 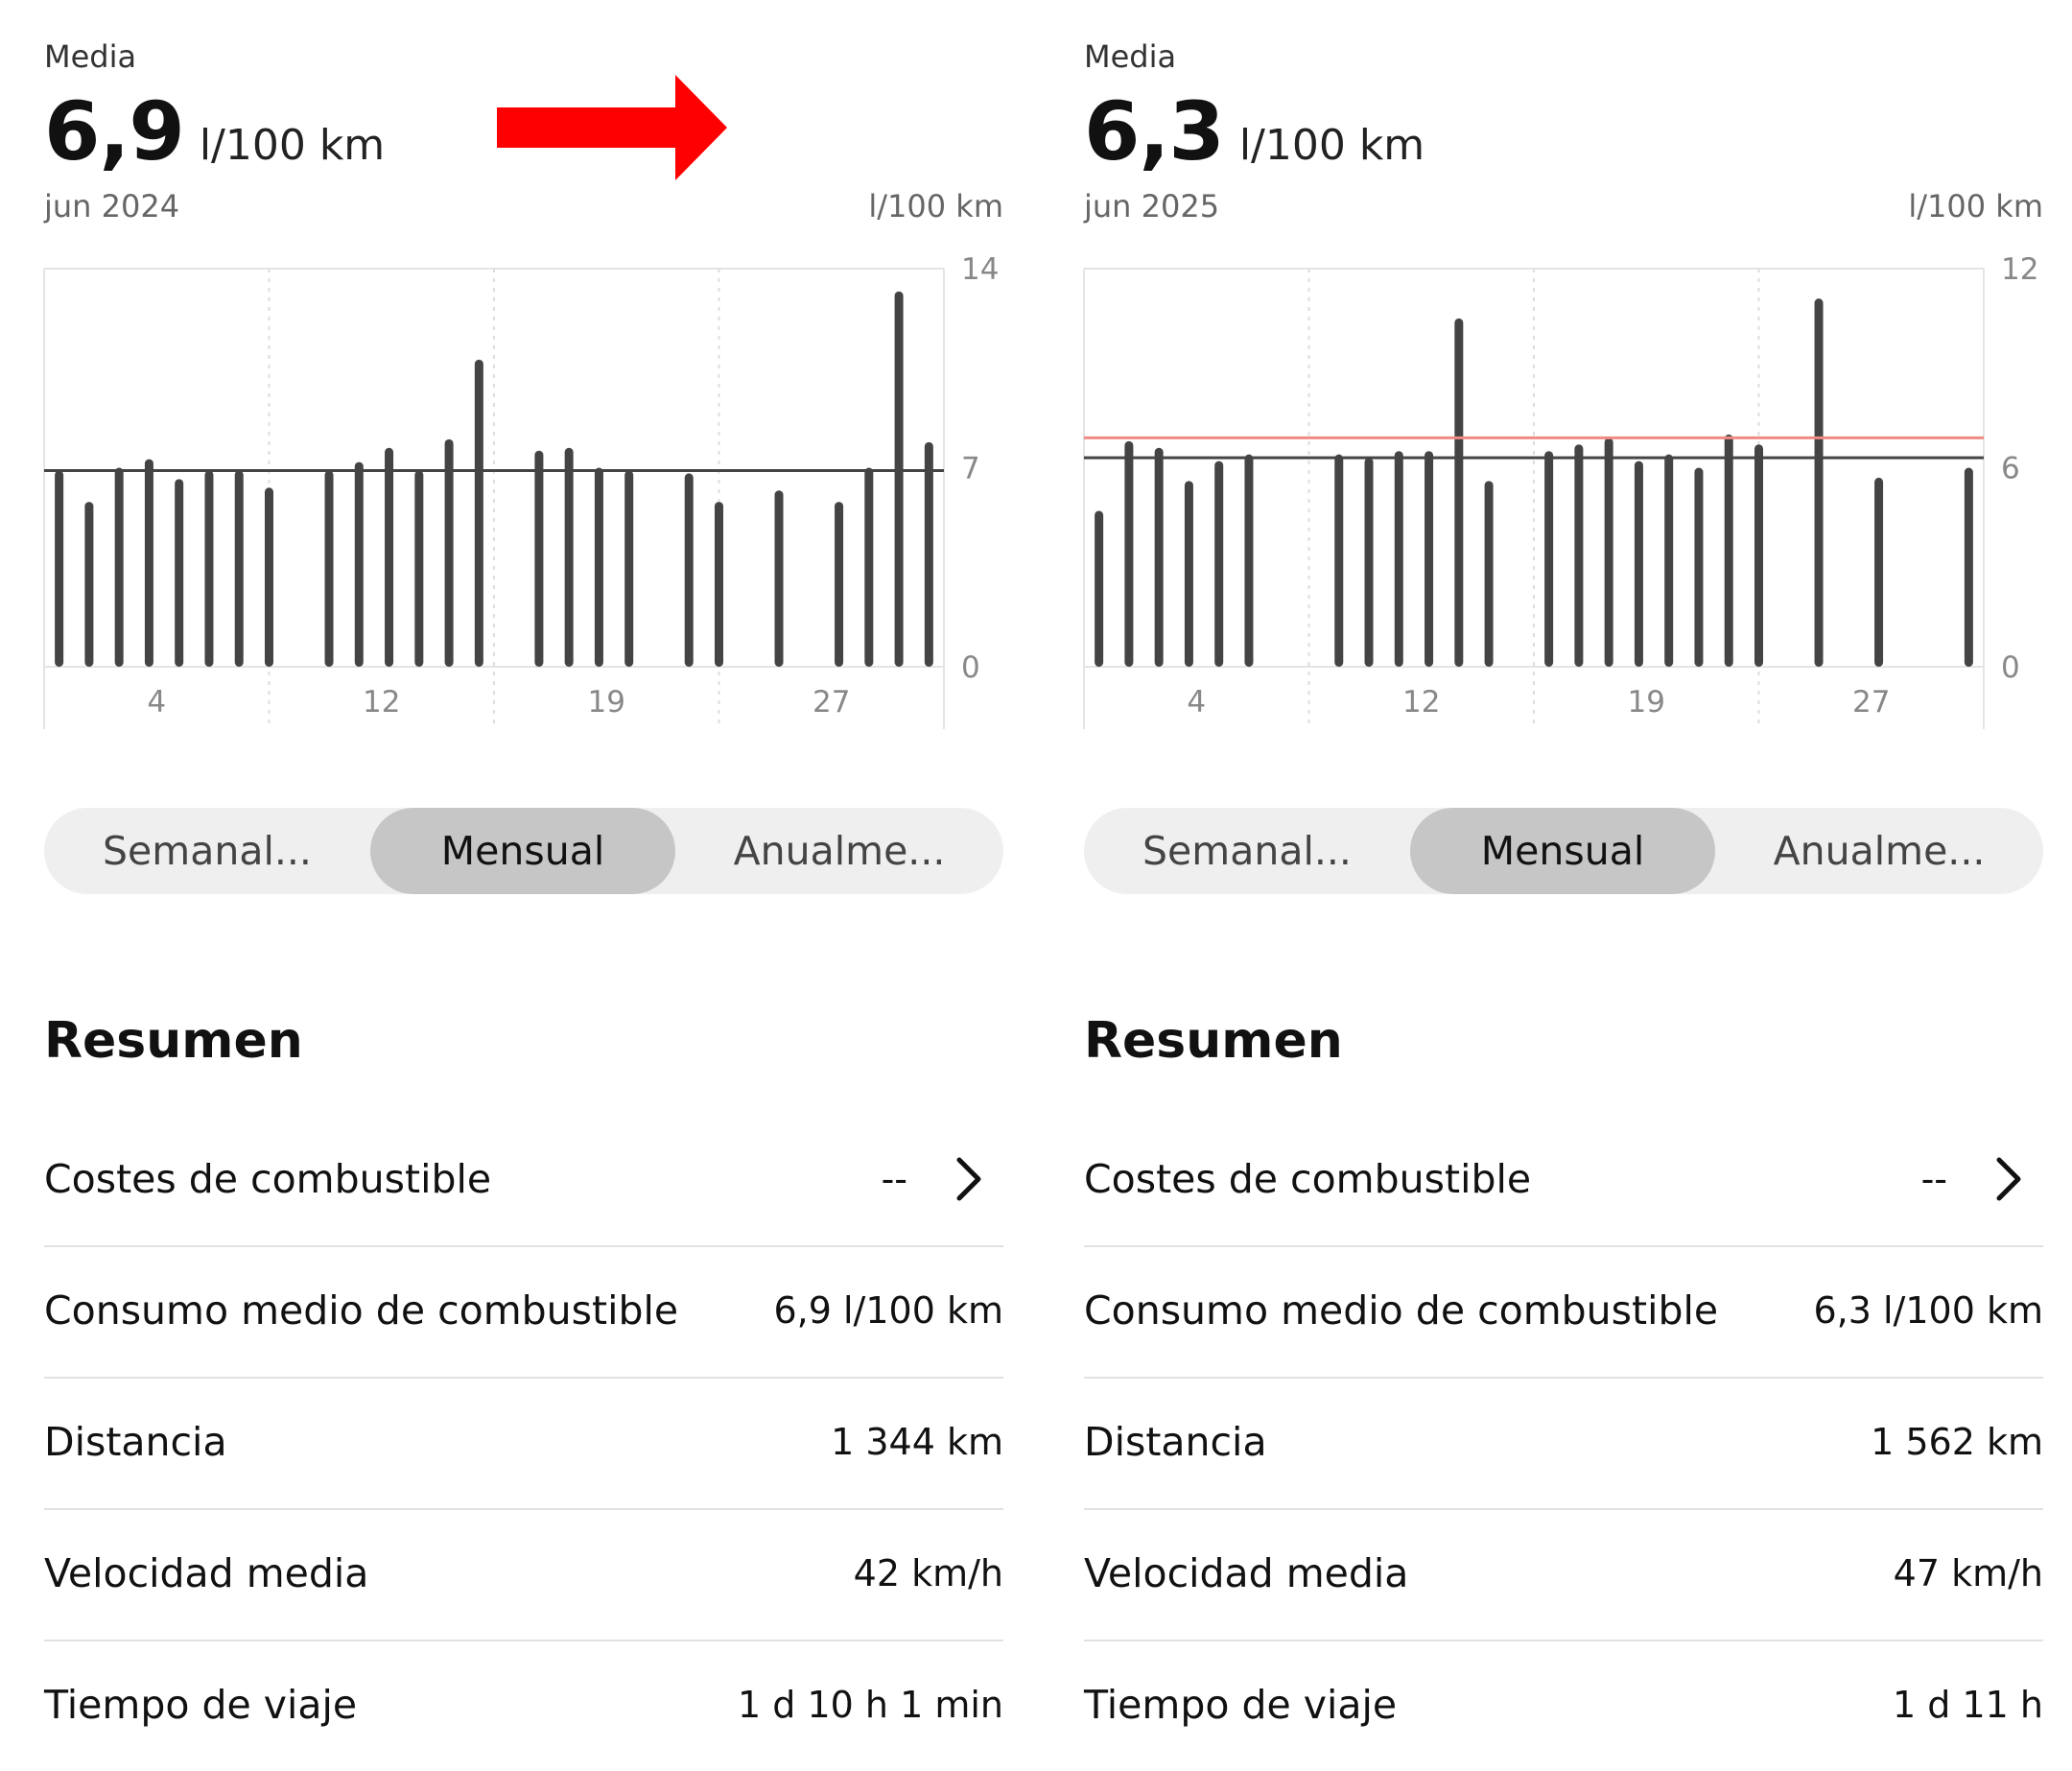 I want to click on avg-speed-value: 47 km/h, so click(x=1968, y=1573).